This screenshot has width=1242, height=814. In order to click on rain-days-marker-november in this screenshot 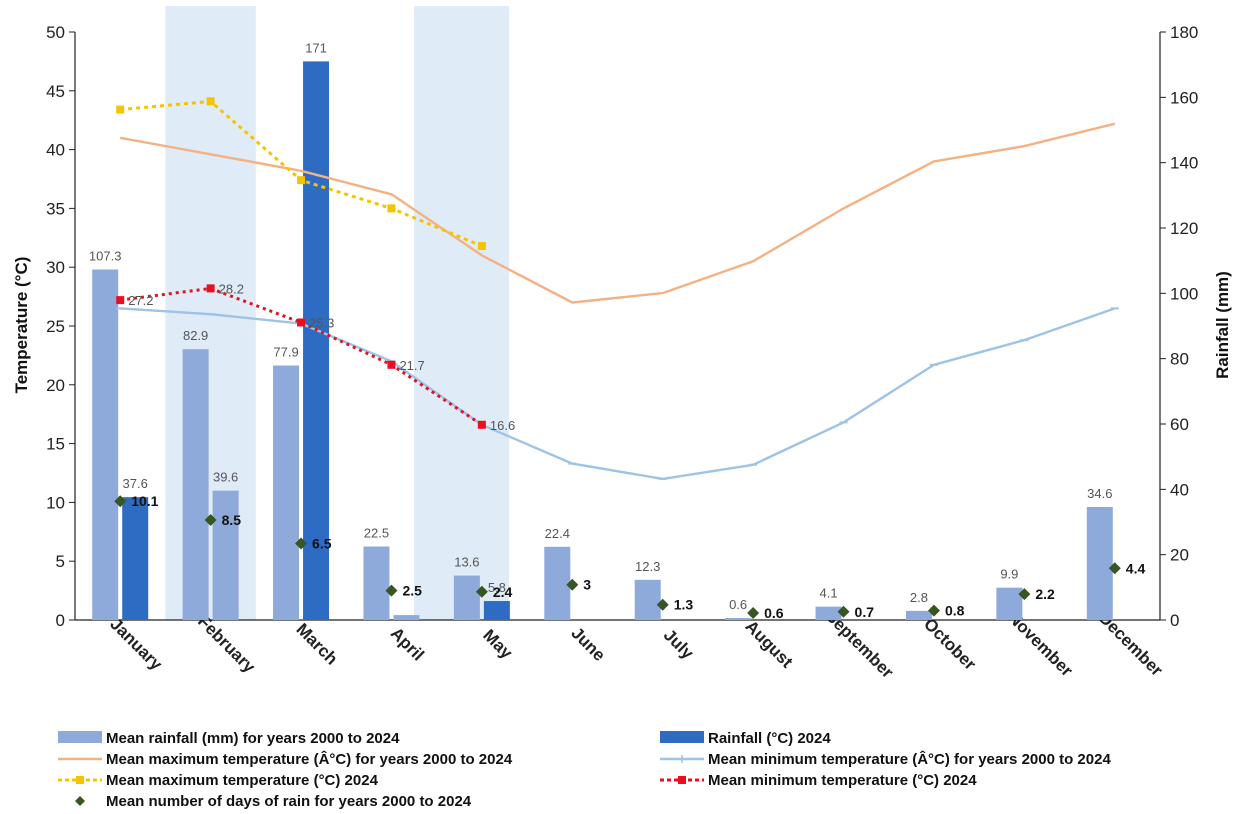, I will do `click(1024, 594)`.